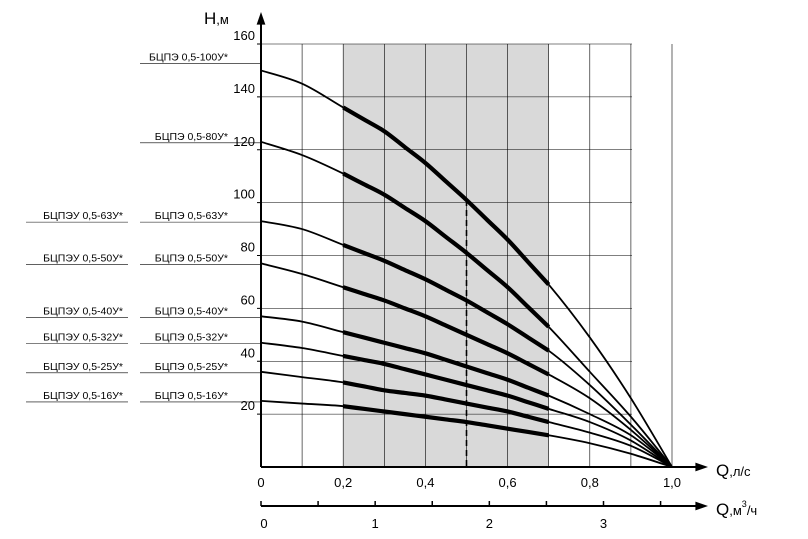  Describe the element at coordinates (672, 482) in the screenshot. I see `x-tick-label-5: 1,0` at that location.